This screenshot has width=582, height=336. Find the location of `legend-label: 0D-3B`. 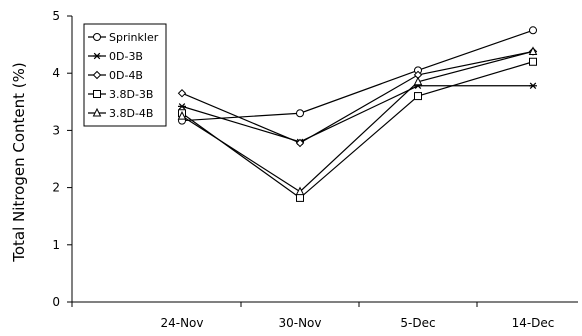

legend-label: 0D-3B is located at coordinates (126, 56).